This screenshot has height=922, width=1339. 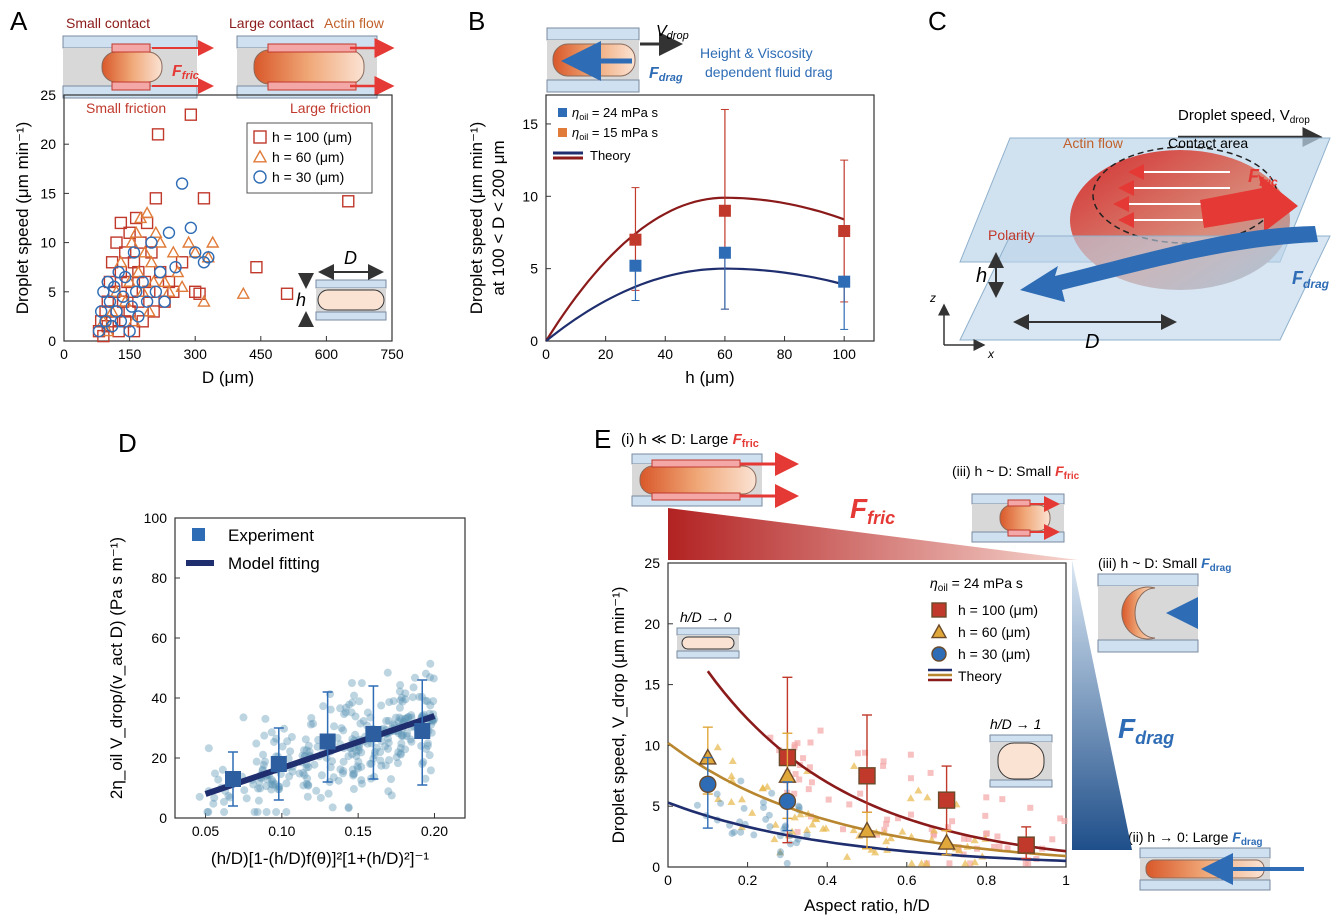 What do you see at coordinates (1311, 279) in the screenshot?
I see `label-fdrag-c: Fdrag` at bounding box center [1311, 279].